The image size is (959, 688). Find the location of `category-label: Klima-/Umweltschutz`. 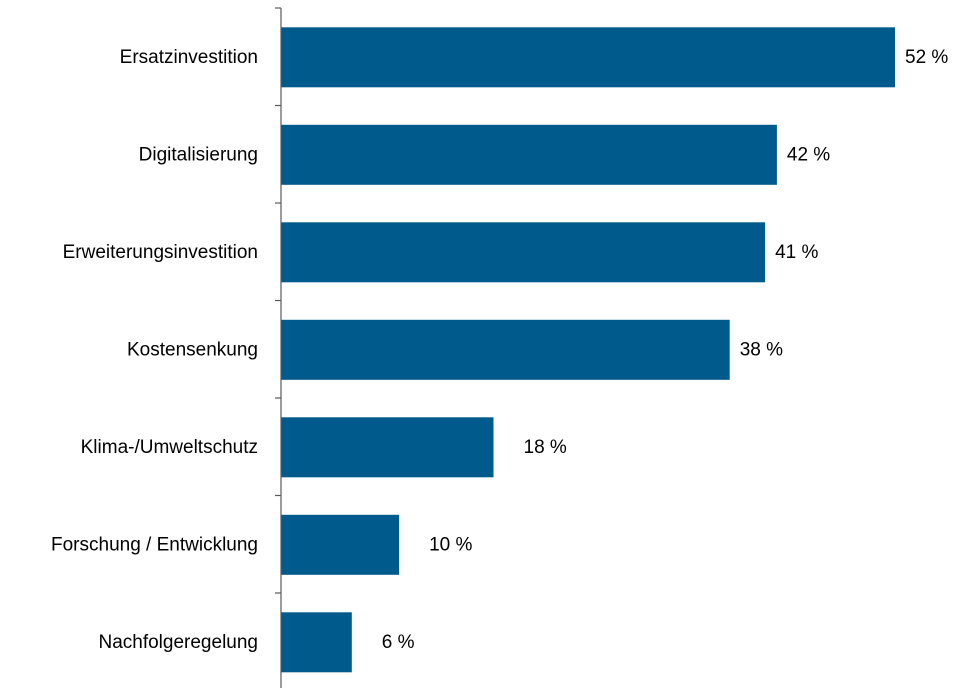

category-label: Klima-/Umweltschutz is located at coordinates (169, 447).